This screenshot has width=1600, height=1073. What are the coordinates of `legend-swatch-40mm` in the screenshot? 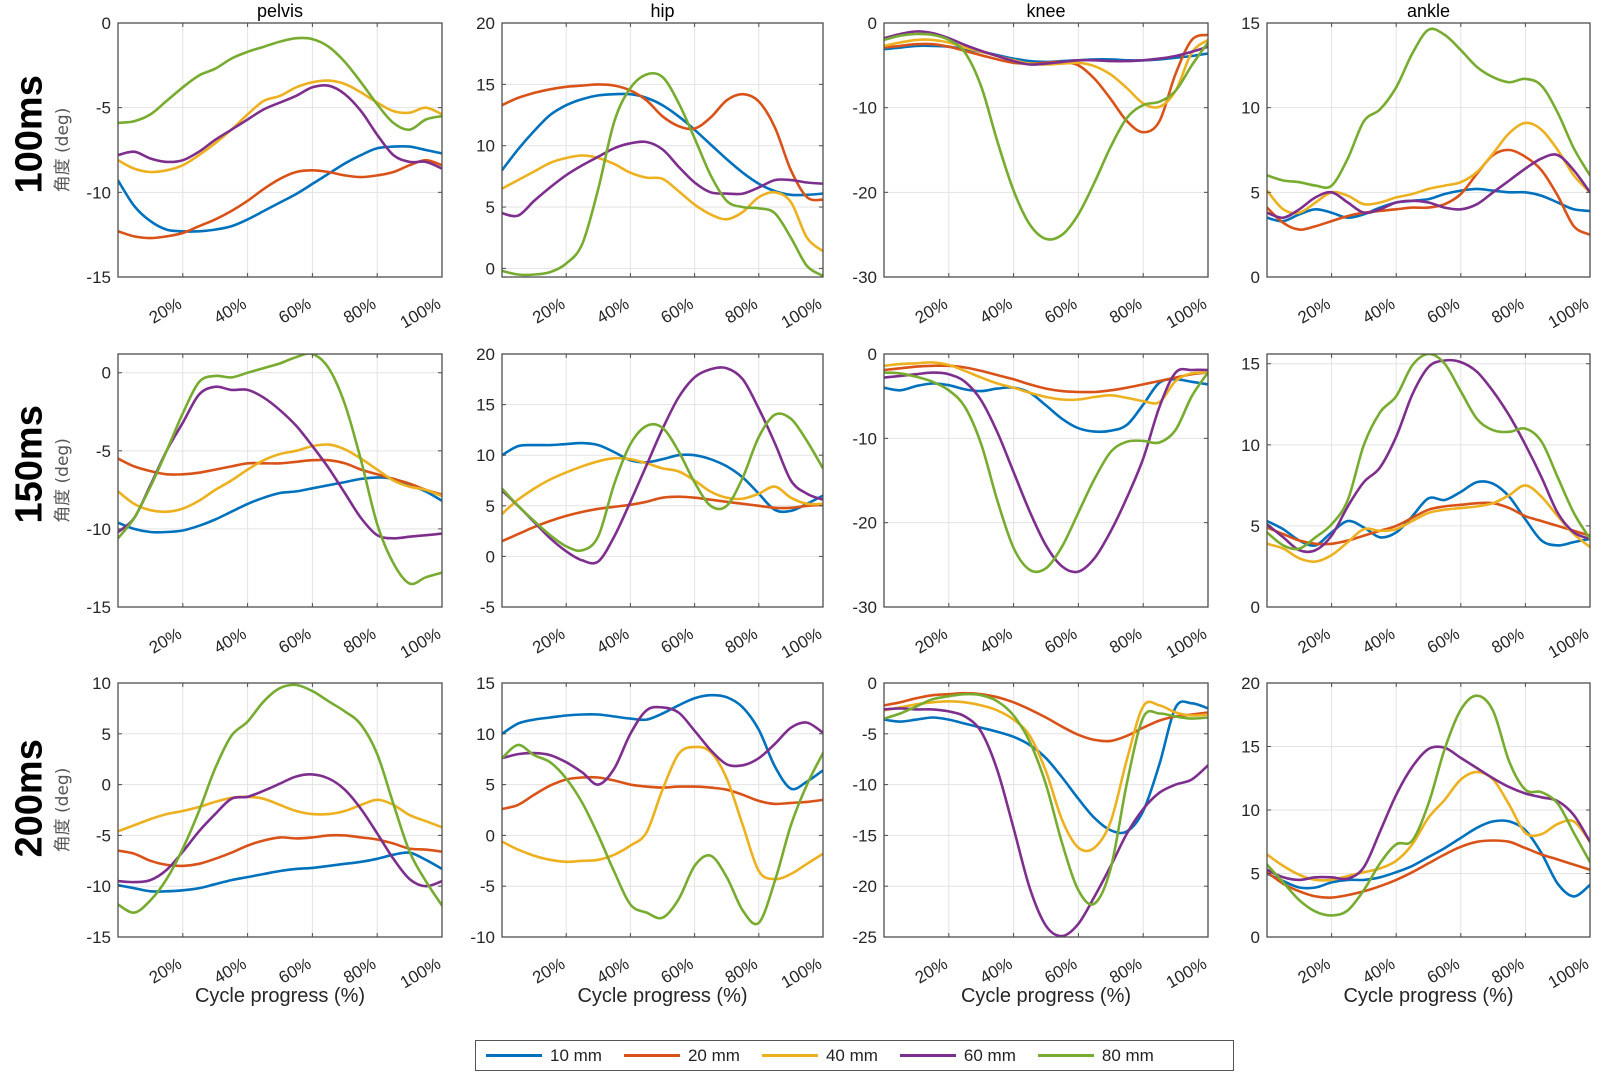 It's located at (789, 1055).